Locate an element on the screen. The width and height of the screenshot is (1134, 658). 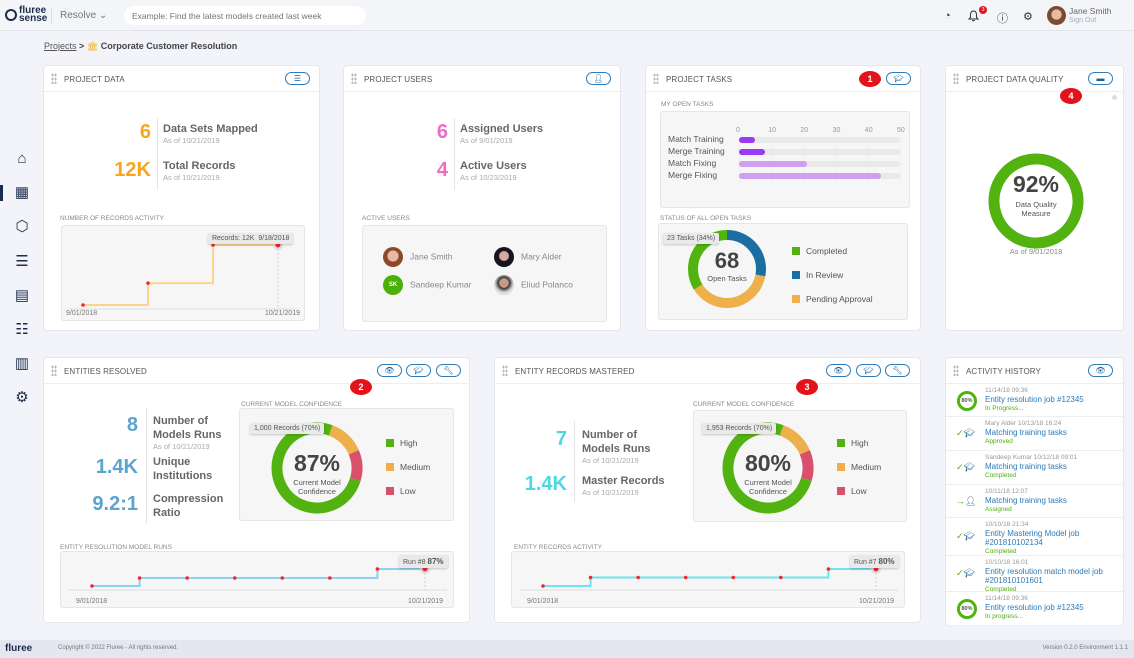
user-avatar is located at coordinates (1056, 15).